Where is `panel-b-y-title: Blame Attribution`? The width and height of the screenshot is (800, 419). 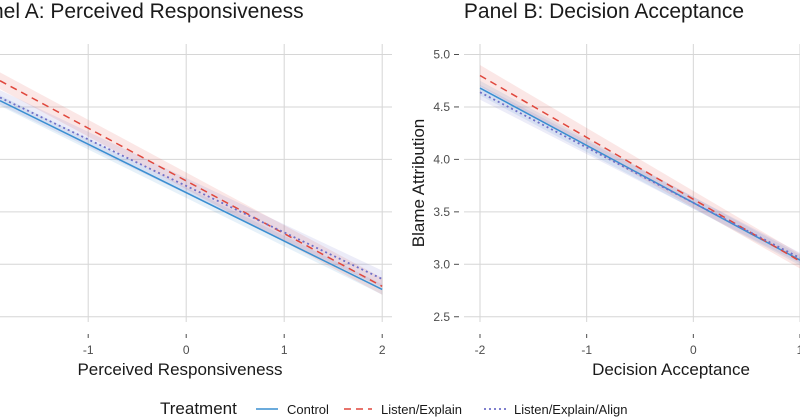
panel-b-y-title: Blame Attribution is located at coordinates (418, 183).